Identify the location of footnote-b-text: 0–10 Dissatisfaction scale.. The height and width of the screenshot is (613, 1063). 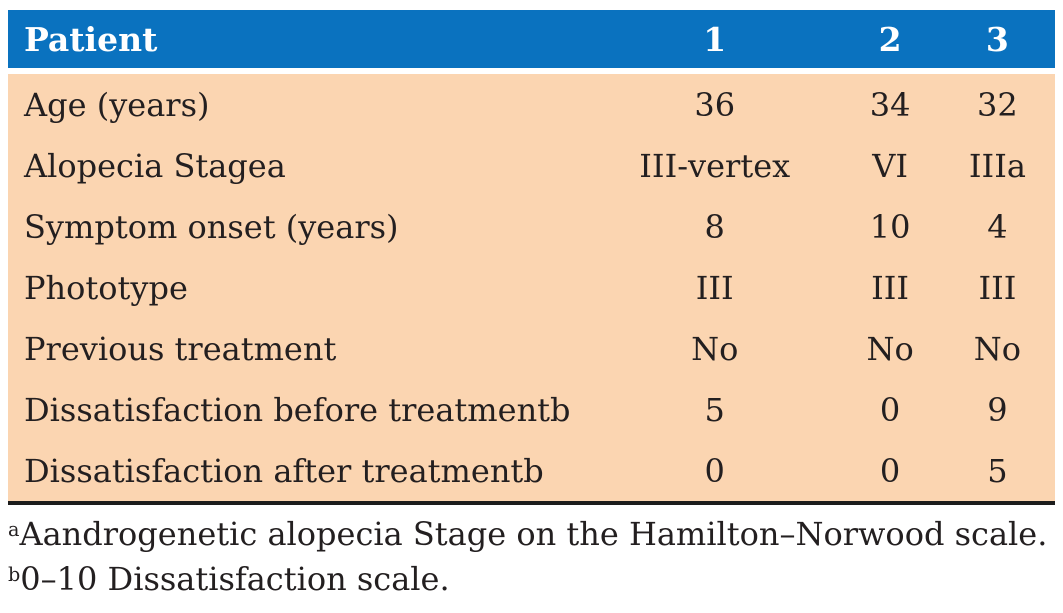
(235, 579).